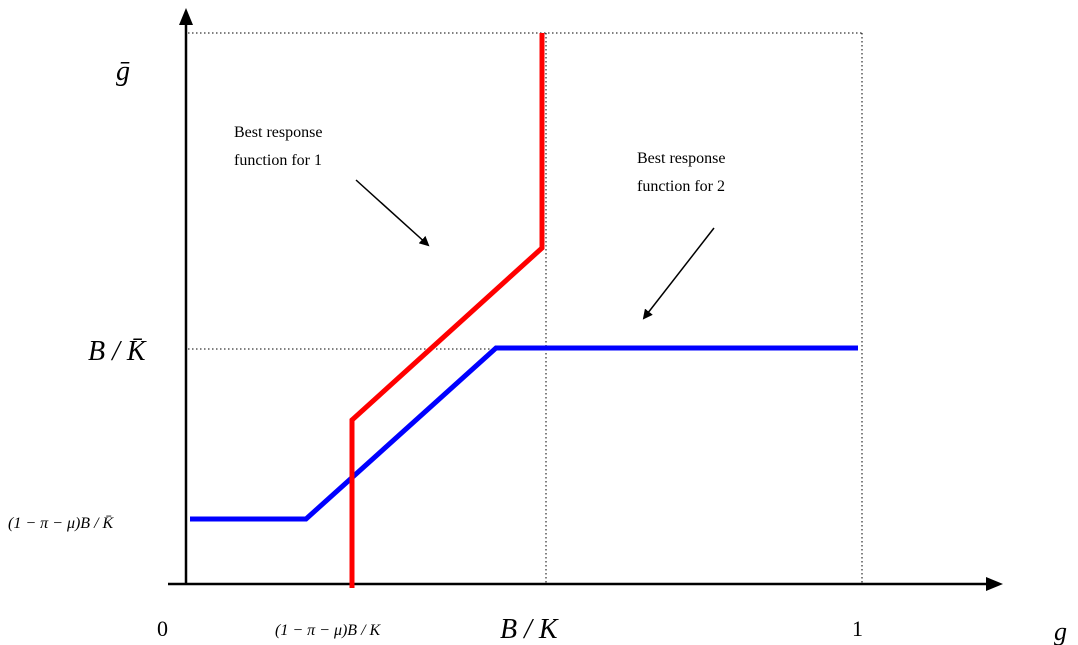 The width and height of the screenshot is (1078, 645). What do you see at coordinates (678, 273) in the screenshot?
I see `annotation-arrow-2-icon` at bounding box center [678, 273].